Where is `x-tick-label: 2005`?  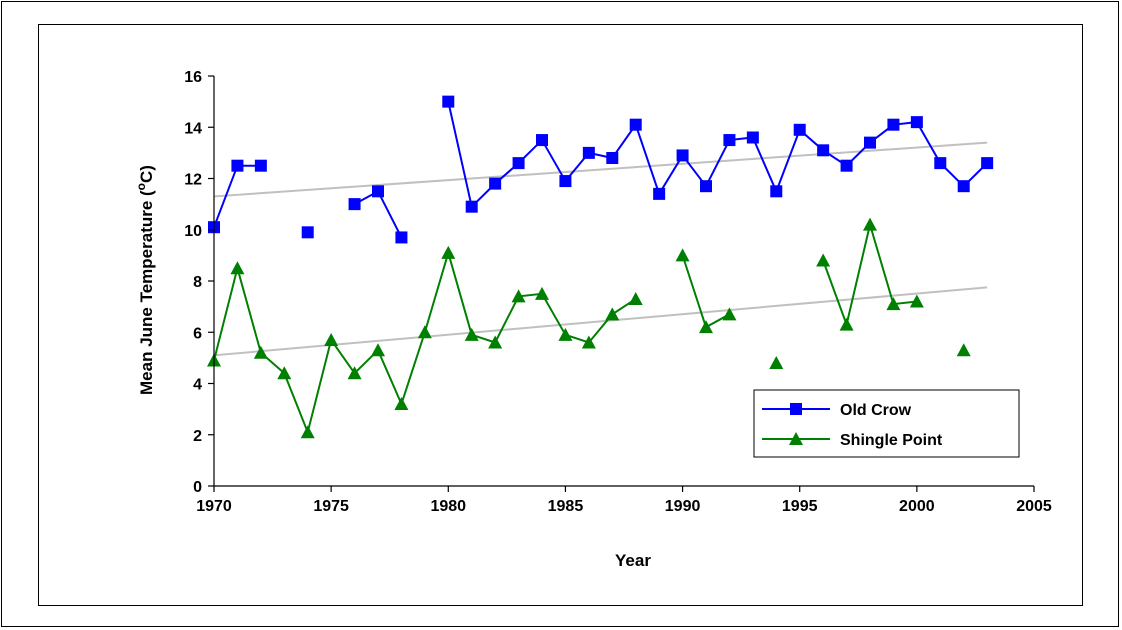 x-tick-label: 2005 is located at coordinates (1034, 506).